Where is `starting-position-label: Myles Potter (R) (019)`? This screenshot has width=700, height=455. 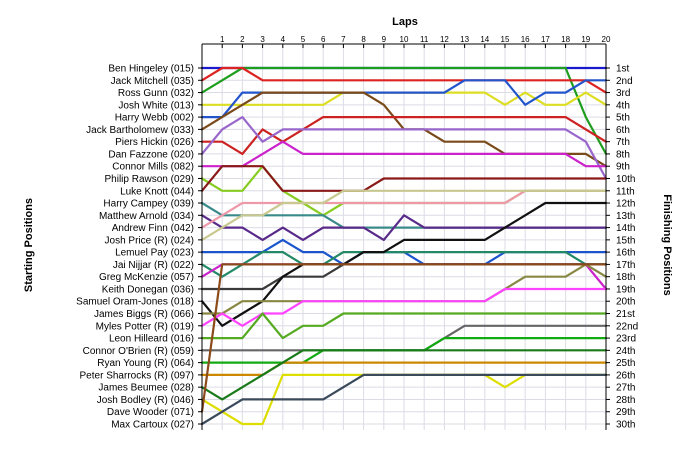 starting-position-label: Myles Potter (R) (019) is located at coordinates (145, 326).